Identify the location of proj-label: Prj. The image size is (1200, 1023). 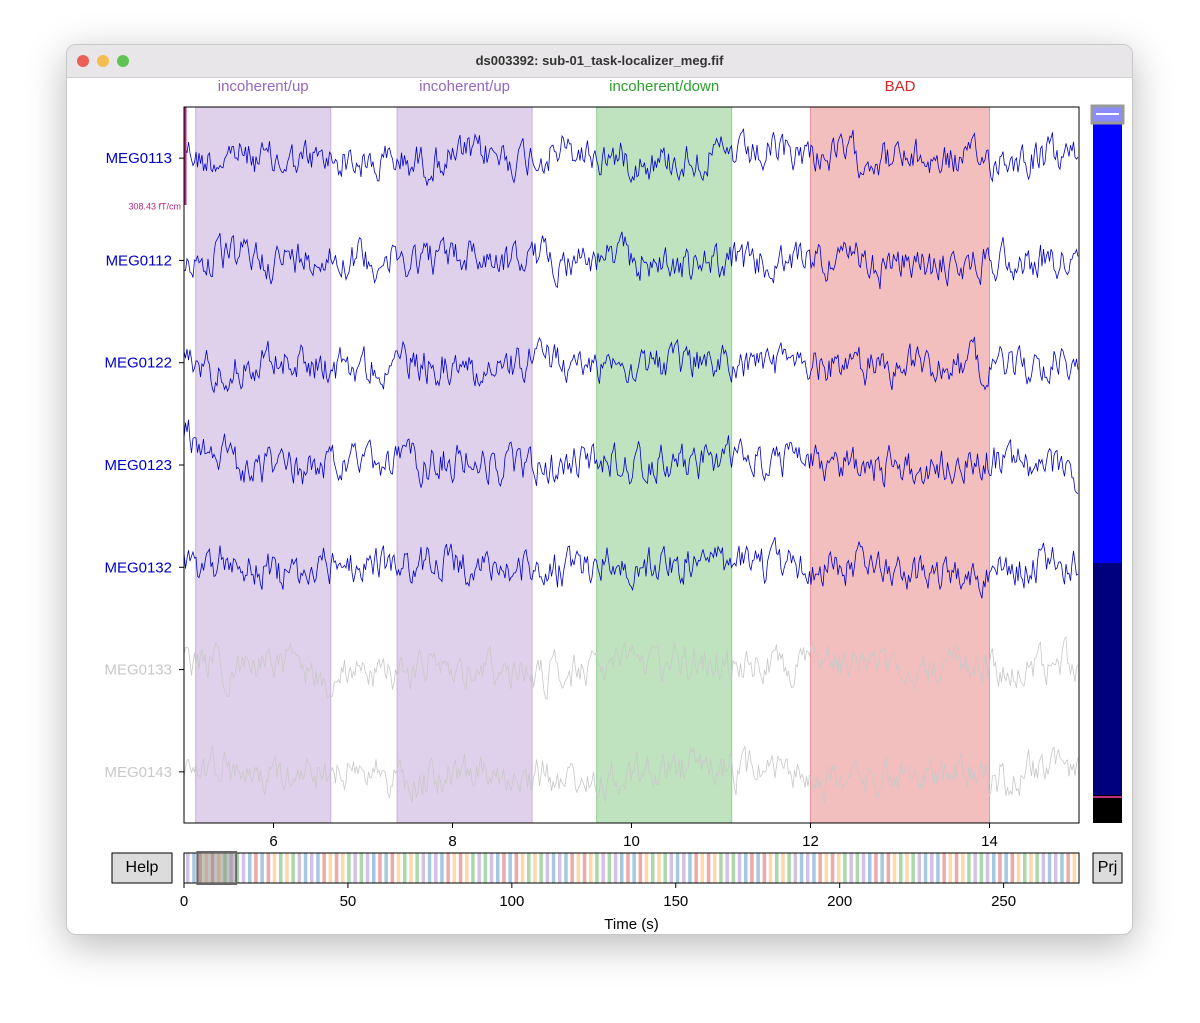
(1108, 867).